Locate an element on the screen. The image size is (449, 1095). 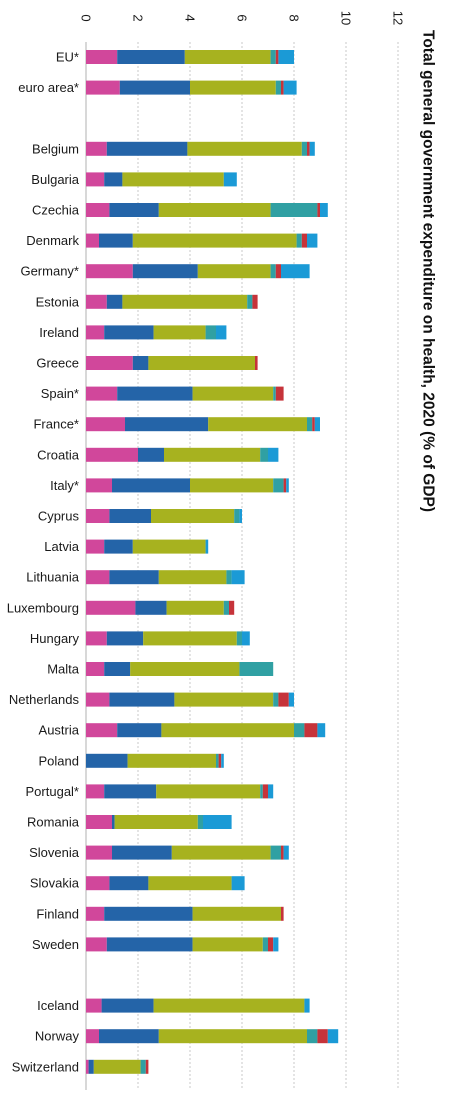
category-label: Sweden is located at coordinates (55, 944).